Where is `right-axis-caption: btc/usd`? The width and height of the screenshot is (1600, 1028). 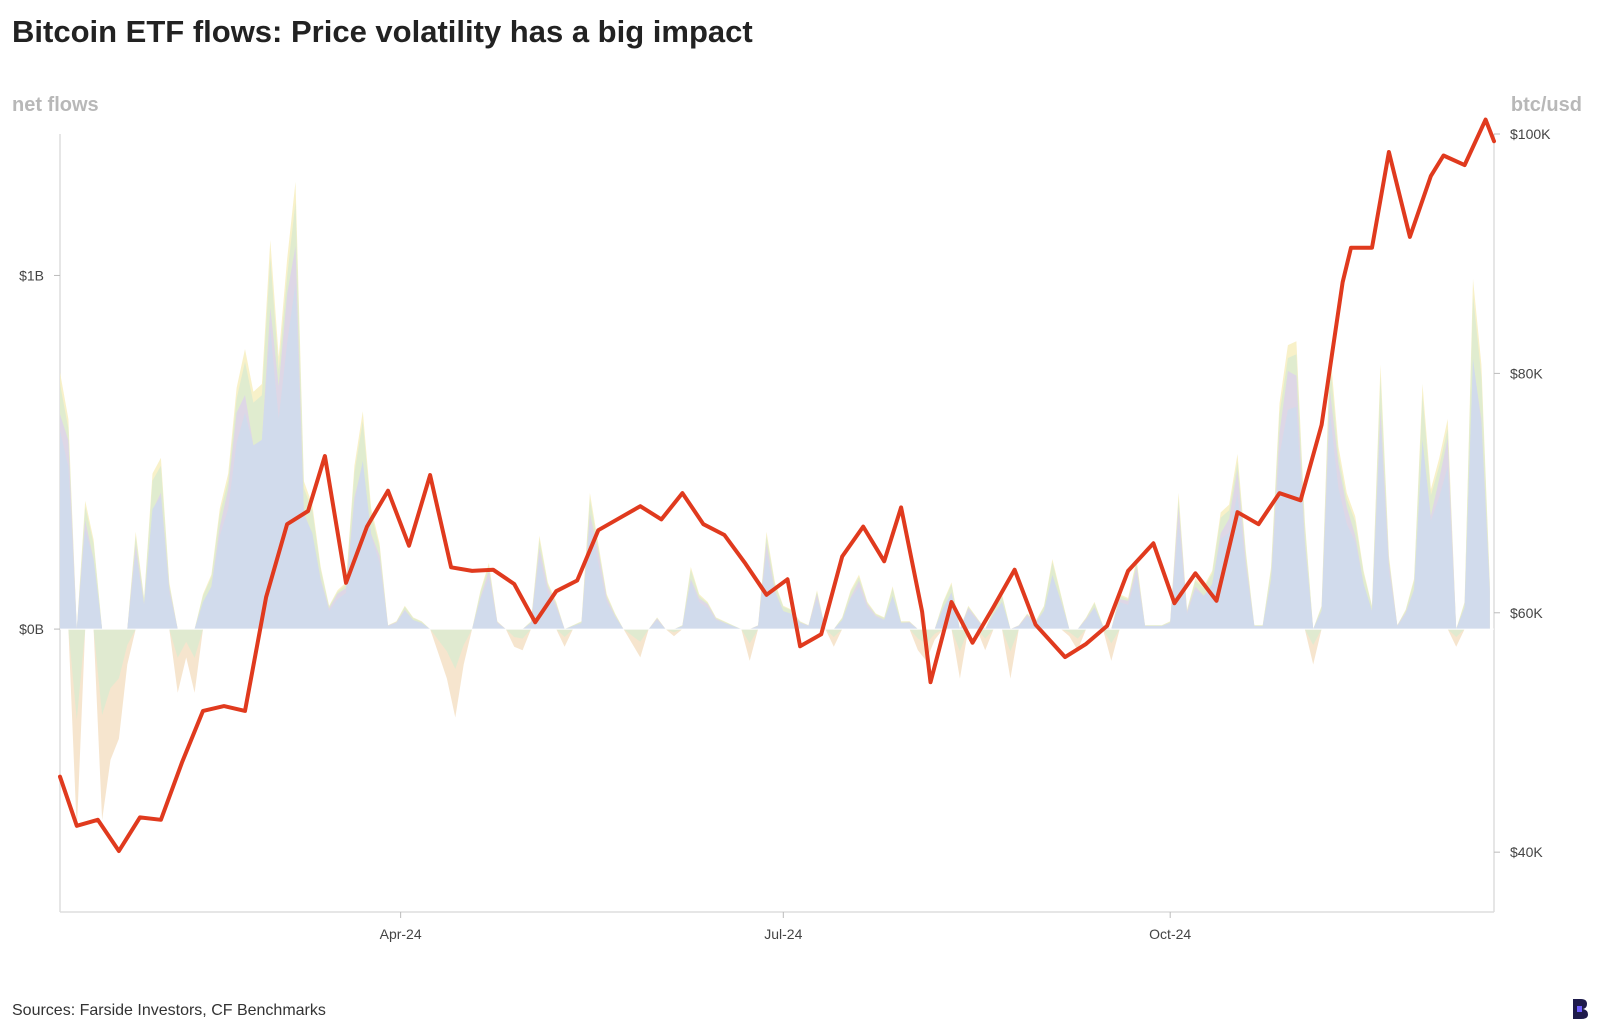
right-axis-caption: btc/usd is located at coordinates (1546, 105).